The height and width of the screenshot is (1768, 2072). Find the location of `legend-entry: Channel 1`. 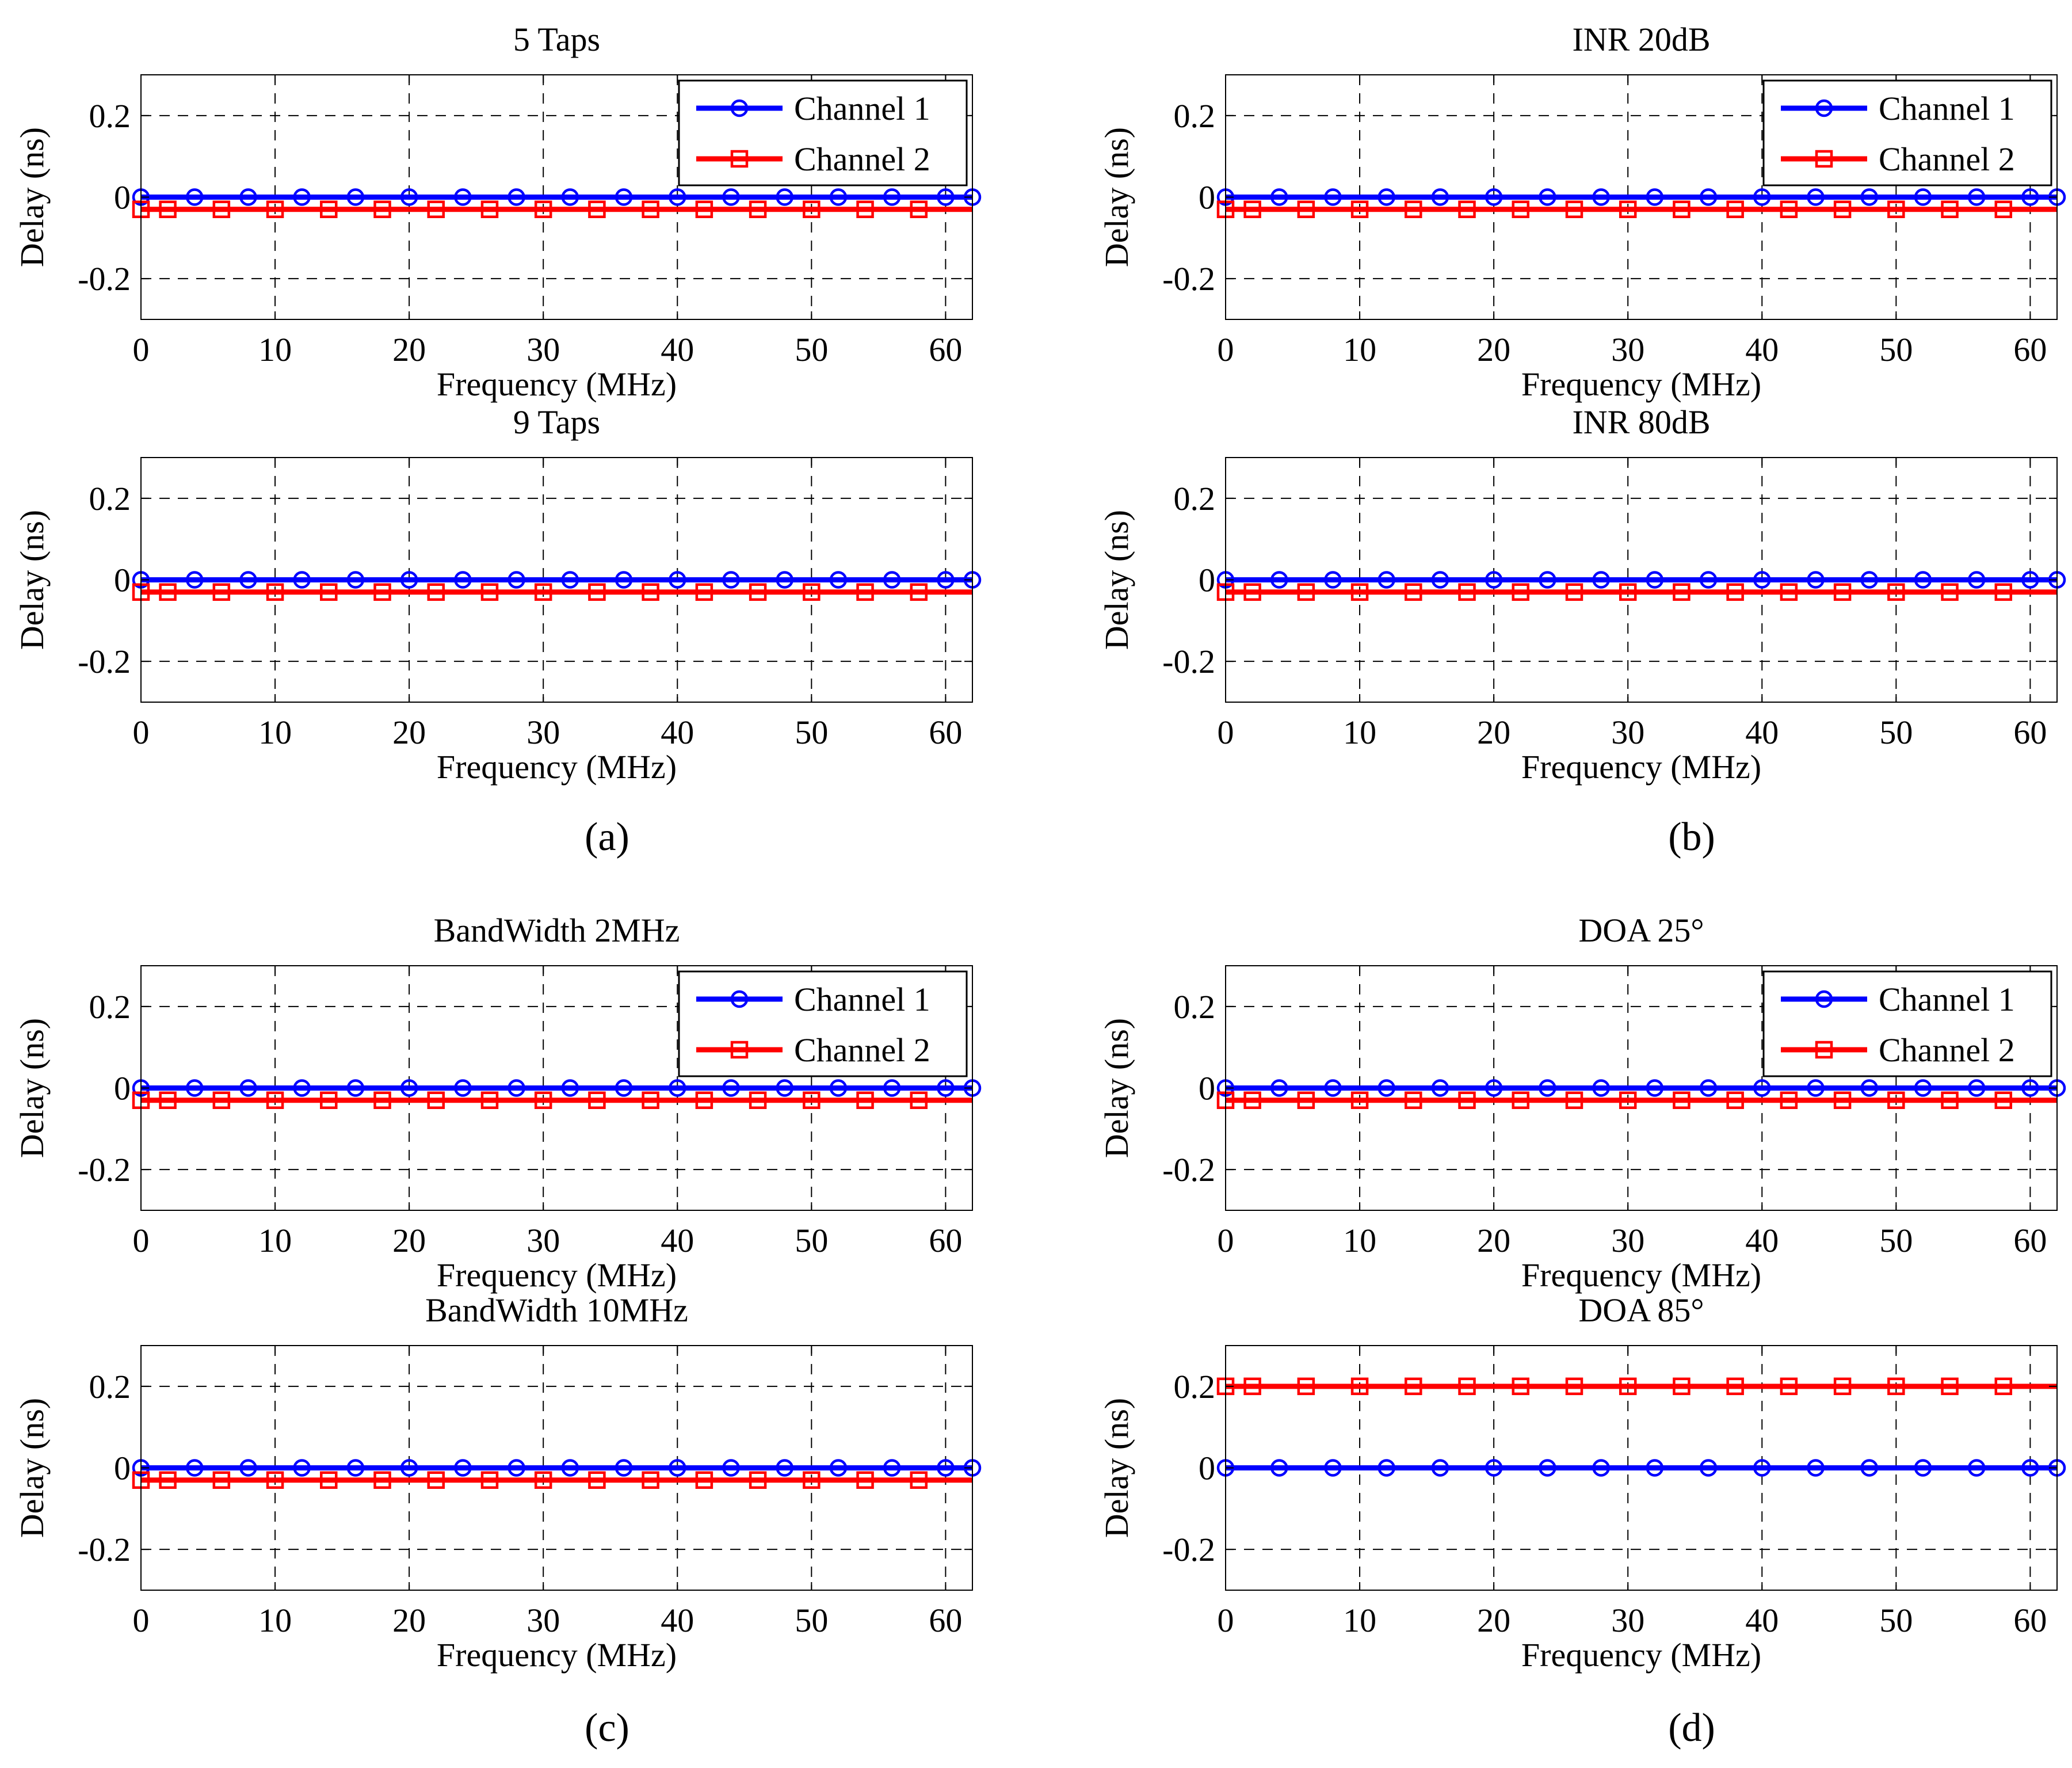

legend-entry: Channel 1 is located at coordinates (1898, 109).